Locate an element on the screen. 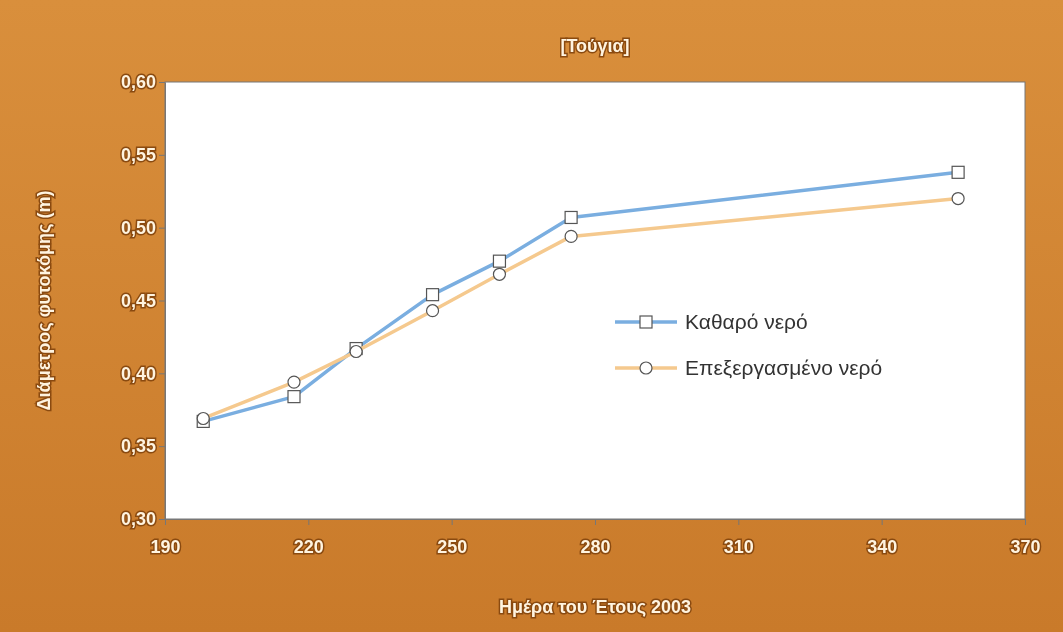 The height and width of the screenshot is (632, 1063). x-axis-title: Ημέρα του Έτους 2003 is located at coordinates (595, 607).